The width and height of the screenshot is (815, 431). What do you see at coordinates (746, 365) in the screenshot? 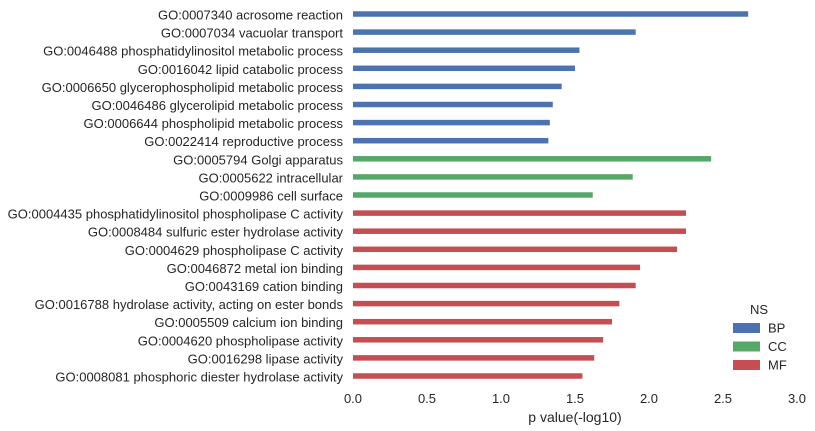
I see `legend-swatch-mf` at bounding box center [746, 365].